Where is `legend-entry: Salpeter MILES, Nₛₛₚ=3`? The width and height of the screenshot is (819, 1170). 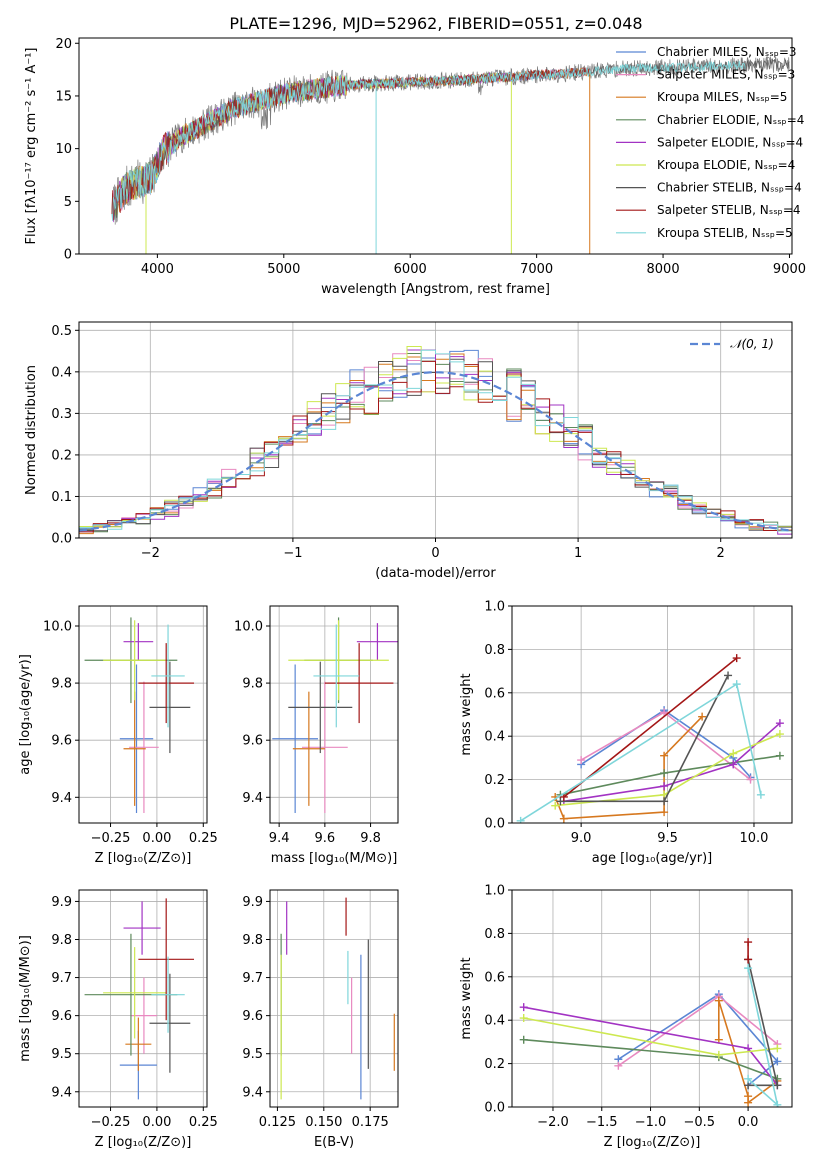
legend-entry: Salpeter MILES, Nₛₛₚ=3 is located at coordinates (726, 75).